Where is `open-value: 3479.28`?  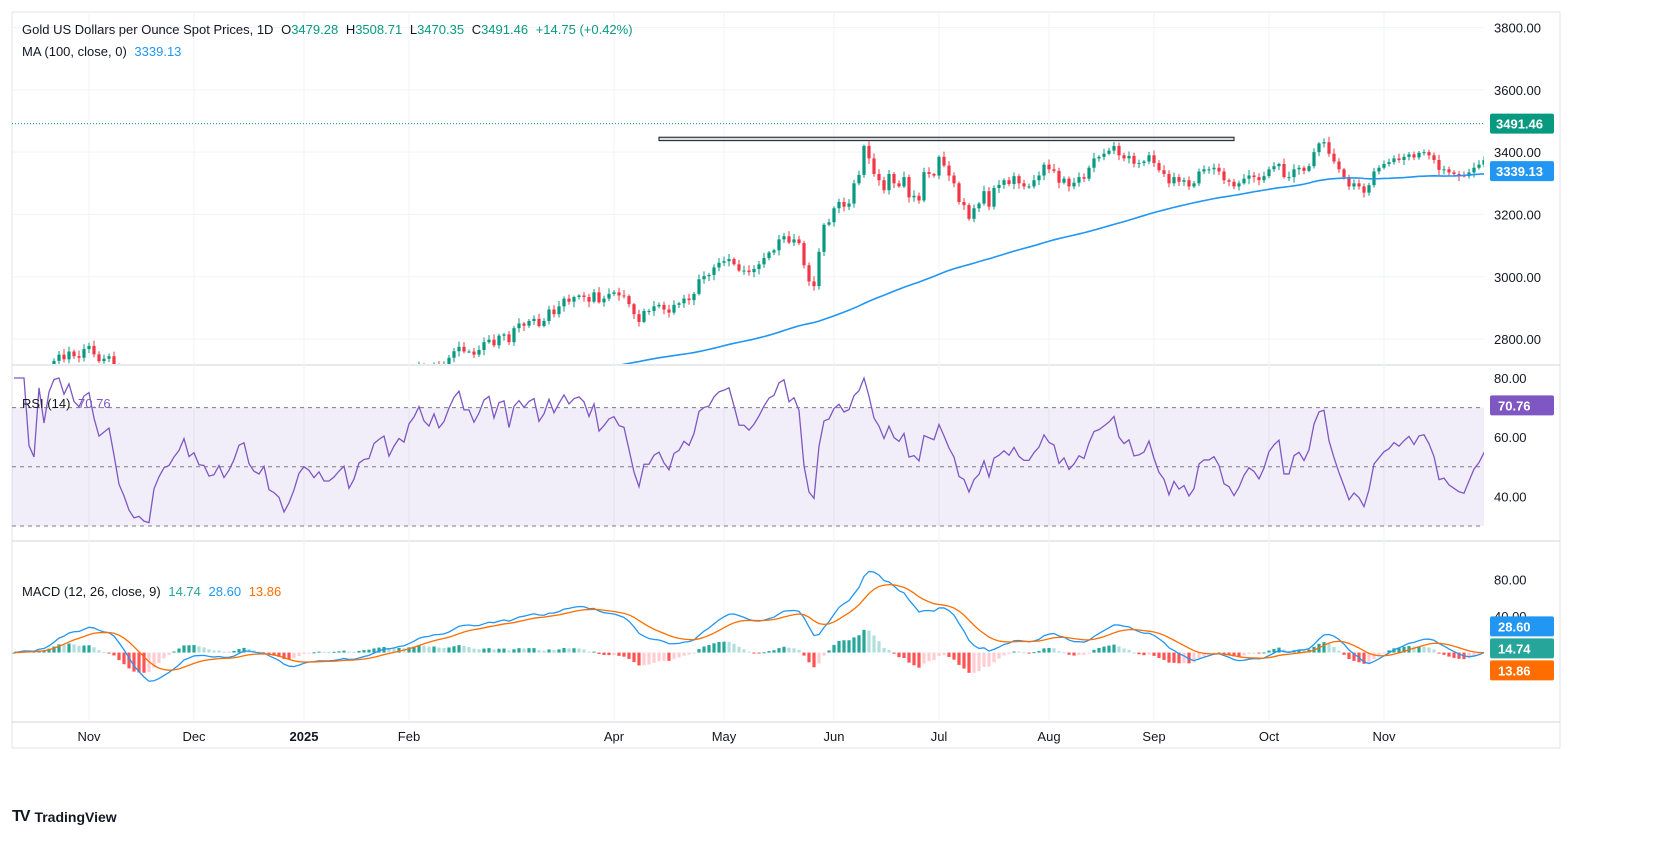 open-value: 3479.28 is located at coordinates (315, 29).